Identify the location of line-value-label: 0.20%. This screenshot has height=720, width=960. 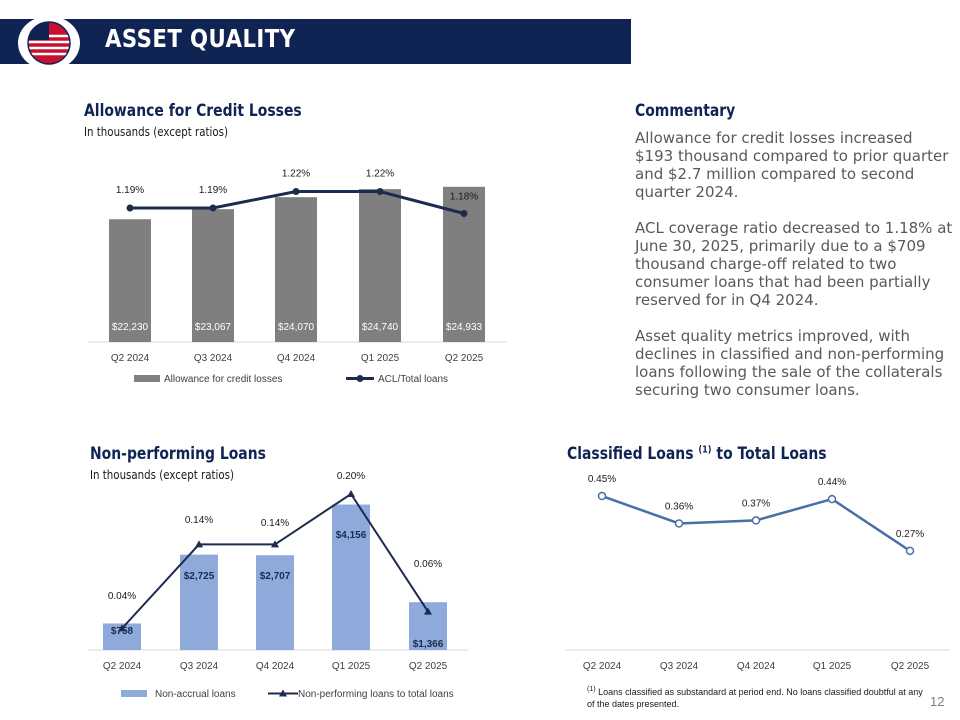
(351, 476).